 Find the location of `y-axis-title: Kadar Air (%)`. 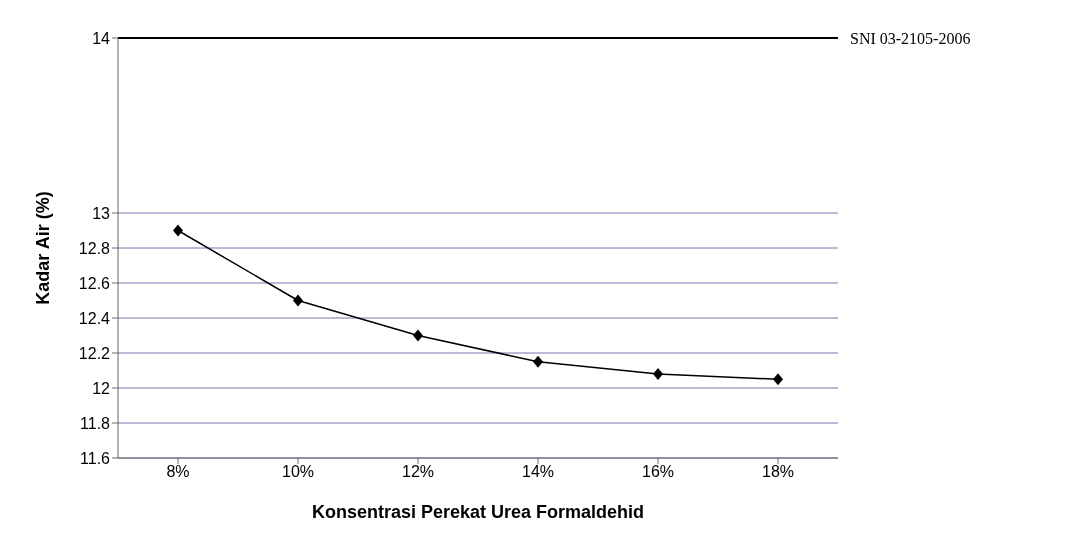

y-axis-title: Kadar Air (%) is located at coordinates (43, 248).